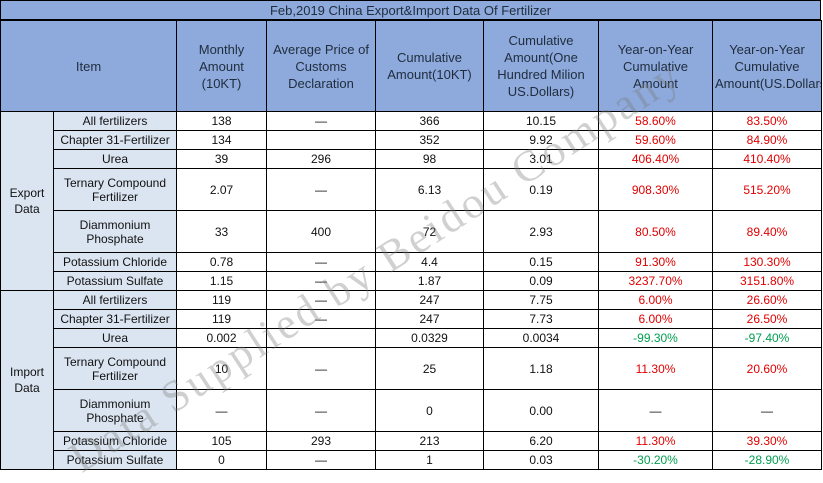 The height and width of the screenshot is (483, 823). What do you see at coordinates (430, 300) in the screenshot?
I see `cumulative-cell: 247` at bounding box center [430, 300].